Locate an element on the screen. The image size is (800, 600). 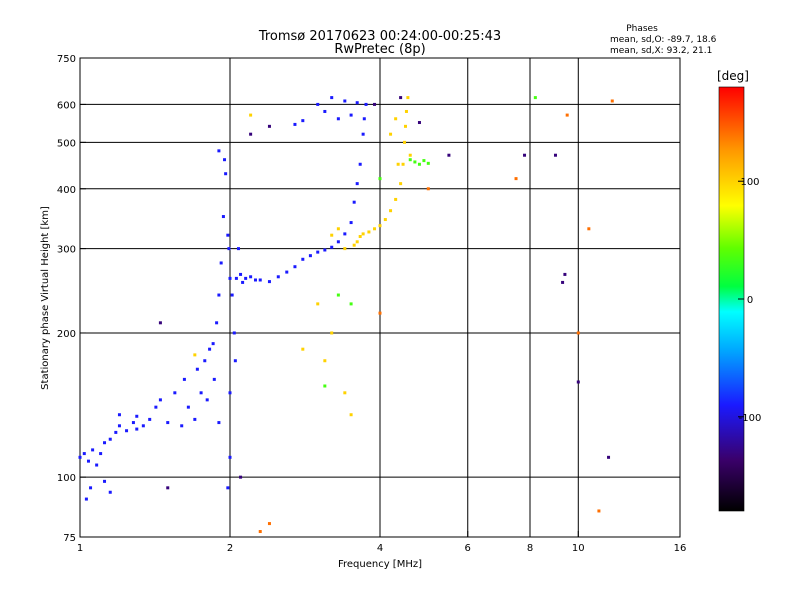
x-tick-label: 6 is located at coordinates (468, 548).